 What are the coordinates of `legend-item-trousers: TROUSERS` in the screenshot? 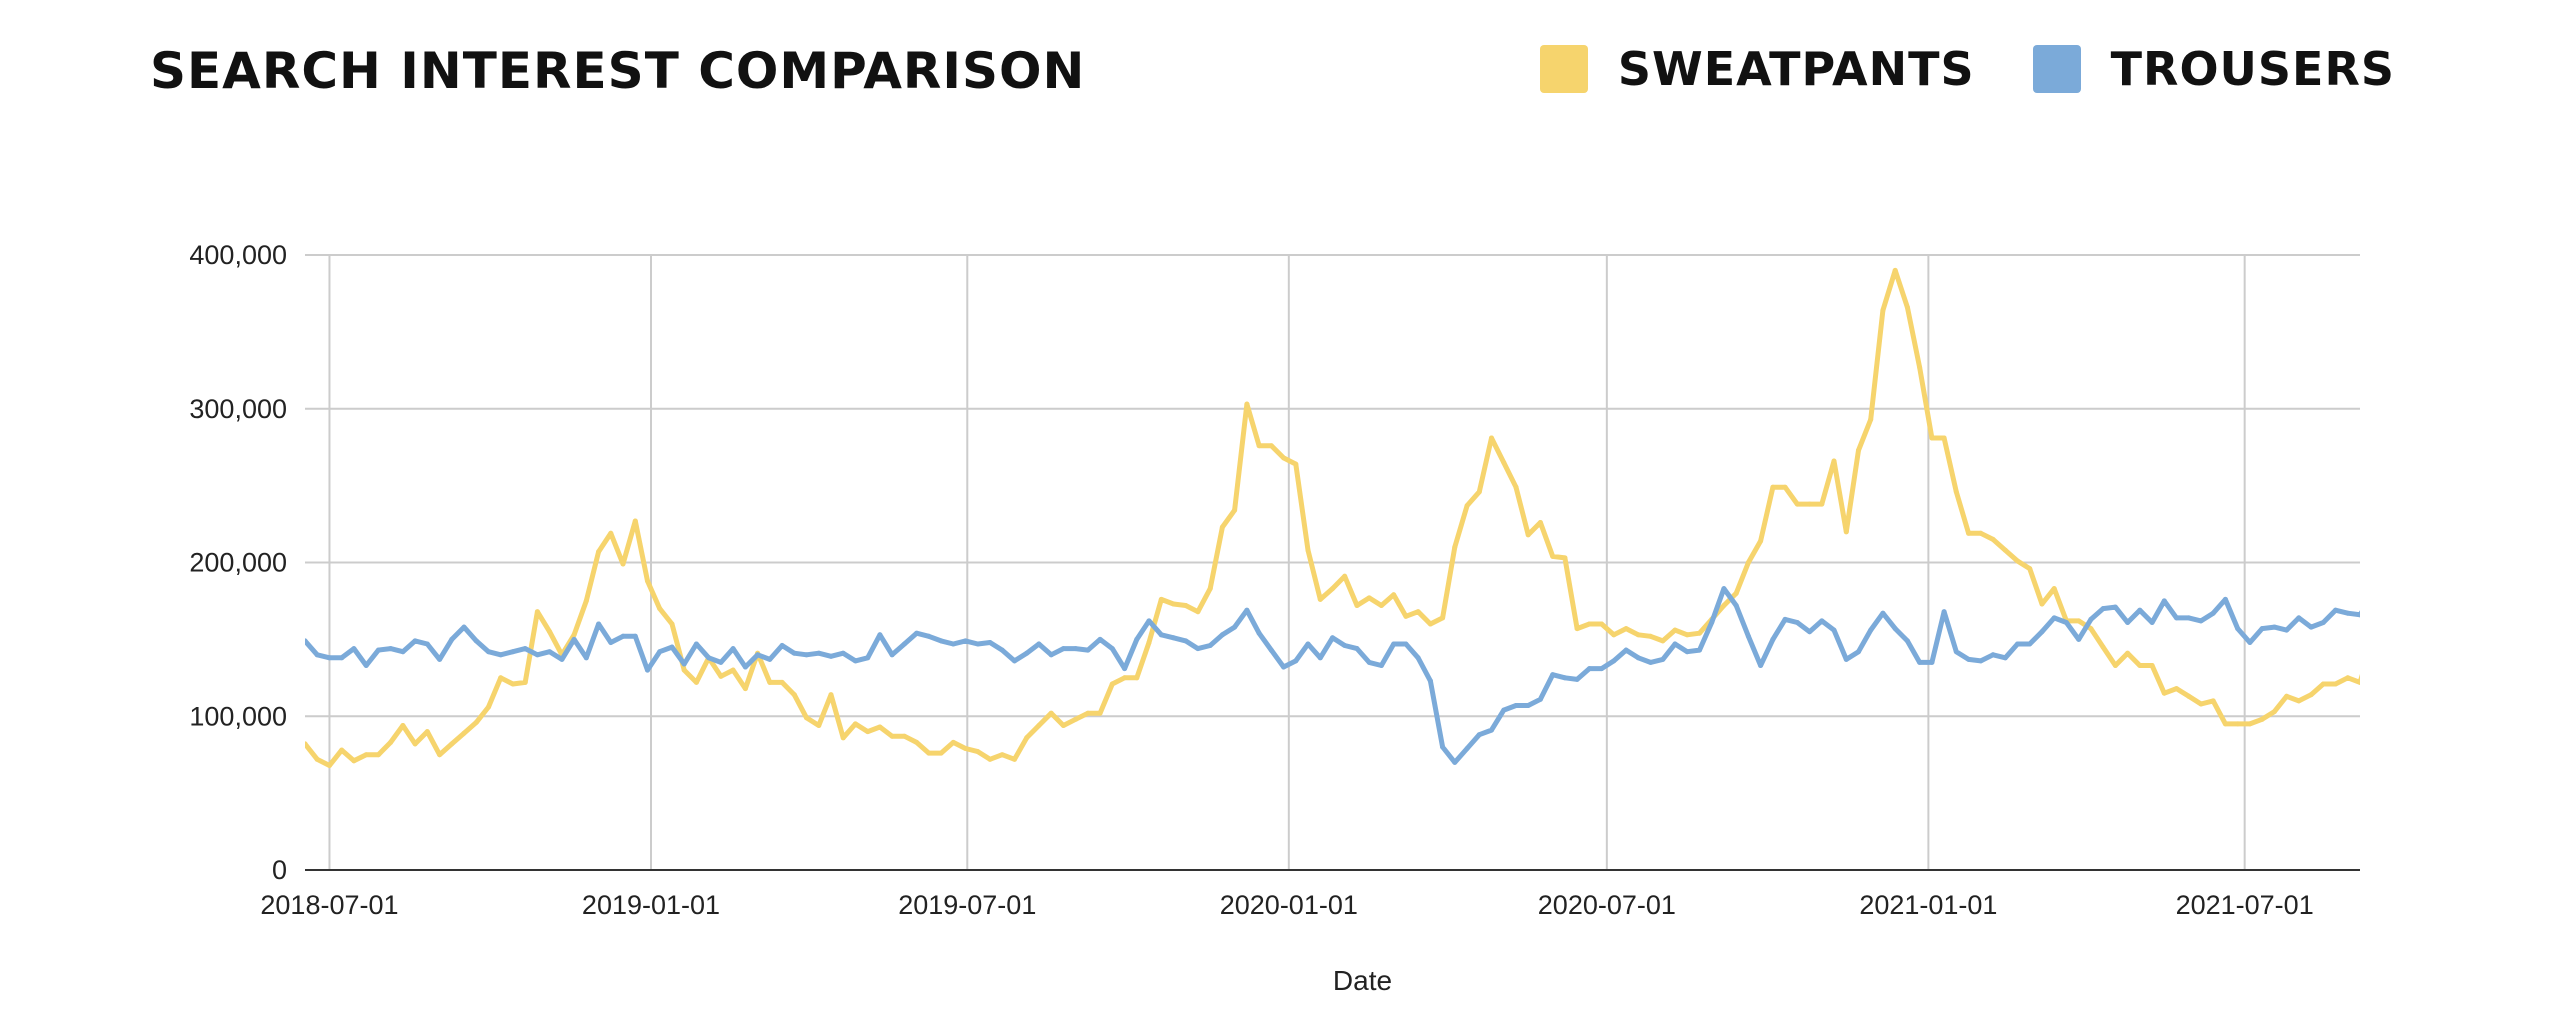 It's located at (2213, 69).